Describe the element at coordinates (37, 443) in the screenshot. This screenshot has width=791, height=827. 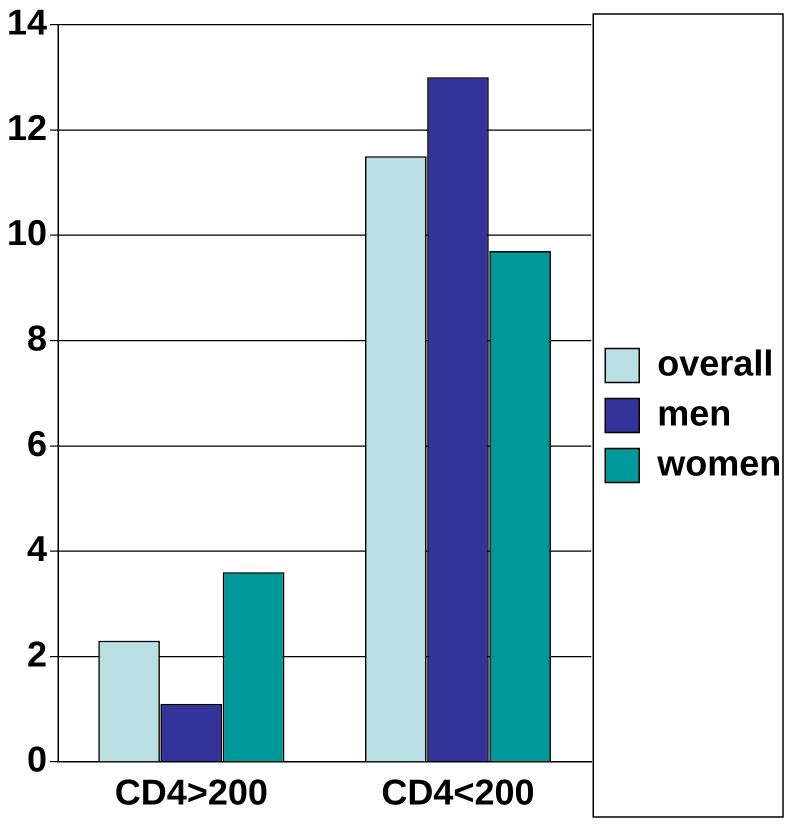
I see `y-tick-label: 6` at that location.